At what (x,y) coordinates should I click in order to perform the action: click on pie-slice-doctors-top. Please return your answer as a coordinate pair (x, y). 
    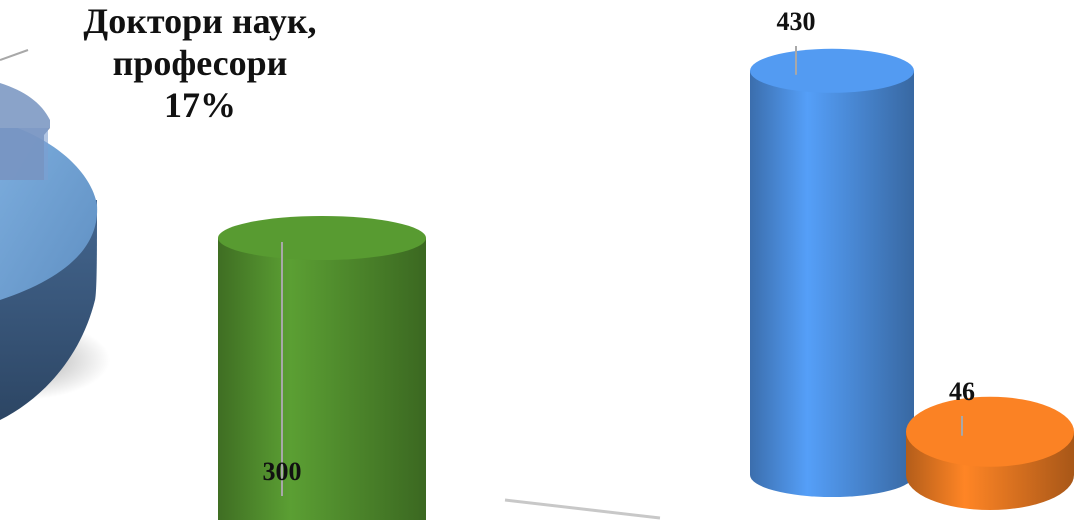
    Looking at the image, I should click on (25, 105).